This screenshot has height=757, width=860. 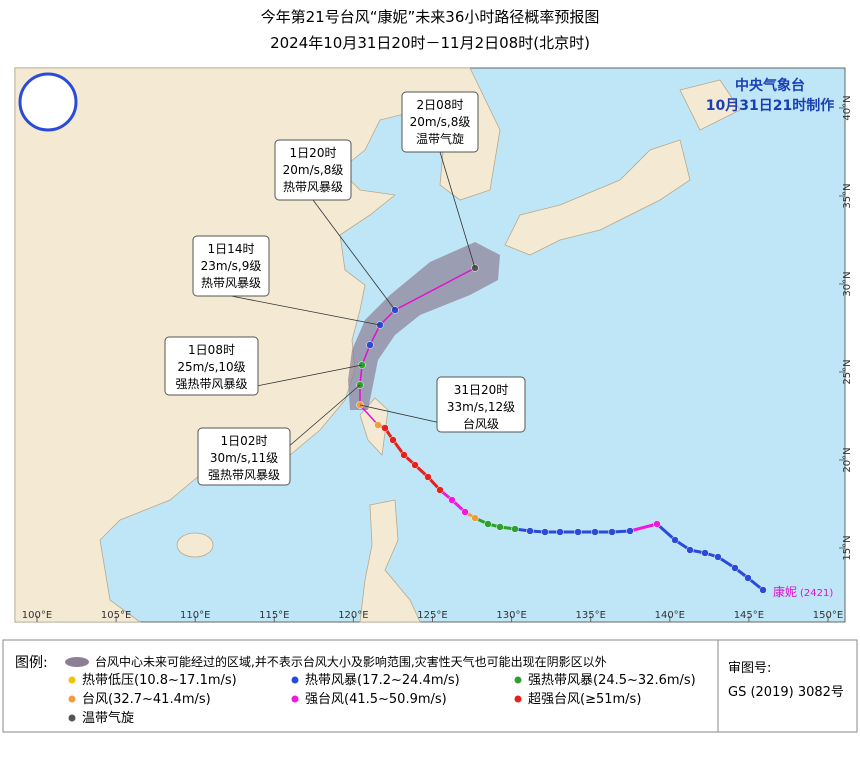 I want to click on callout-time: 1日02时, so click(x=244, y=441).